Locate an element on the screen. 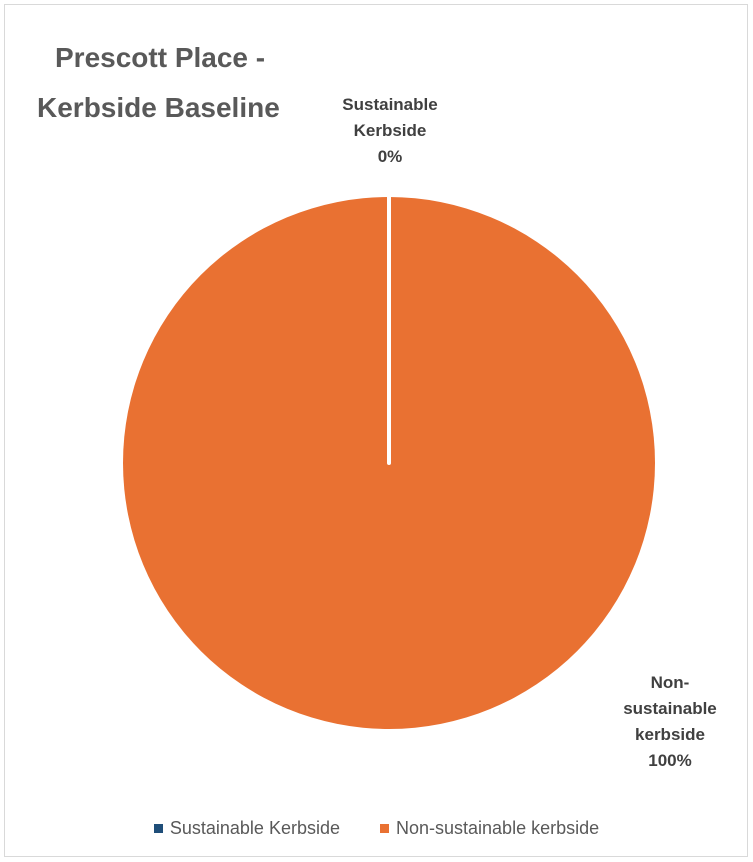  legend-item-non-sustainable: Non-sustainable kerbside is located at coordinates (489, 828).